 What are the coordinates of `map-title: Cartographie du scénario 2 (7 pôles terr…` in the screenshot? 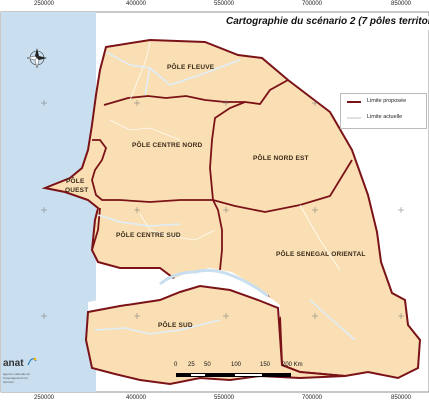 It's located at (327, 23).